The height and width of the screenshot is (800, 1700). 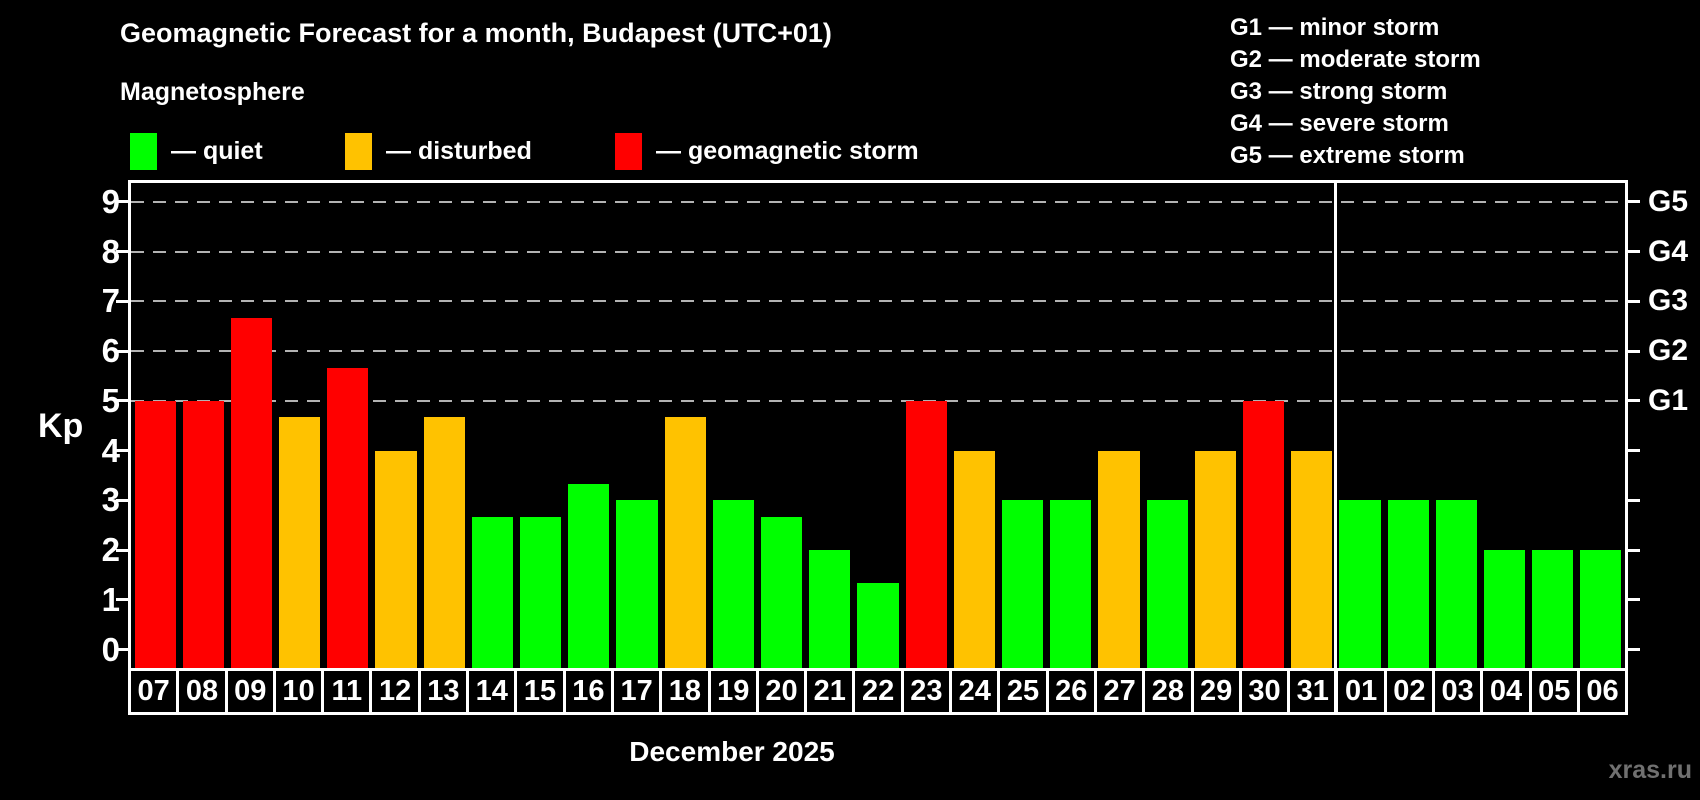 What do you see at coordinates (492, 592) in the screenshot?
I see `bar-14-quiet` at bounding box center [492, 592].